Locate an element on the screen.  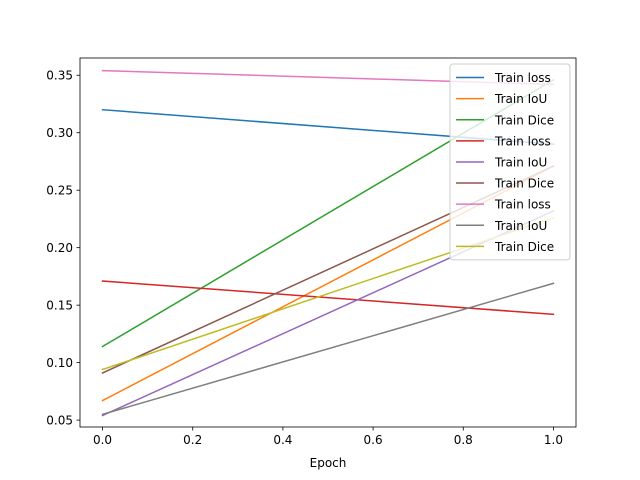
y-tick-label: 0.35 is located at coordinates (59, 76).